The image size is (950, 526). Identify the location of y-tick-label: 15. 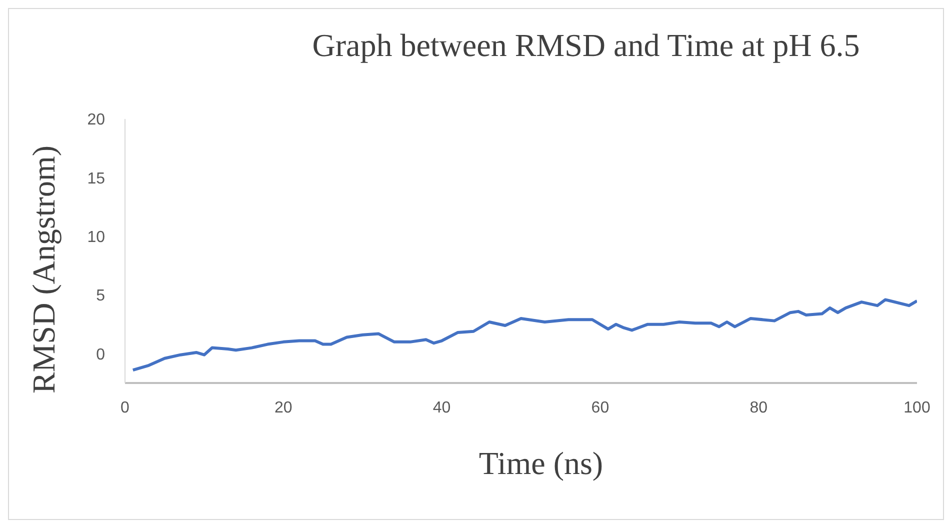
(96, 179).